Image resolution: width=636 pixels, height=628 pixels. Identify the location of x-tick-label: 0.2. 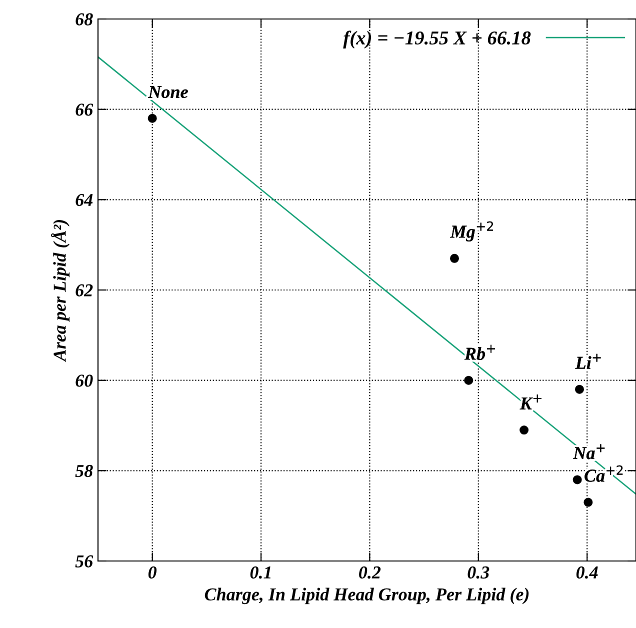
(370, 572).